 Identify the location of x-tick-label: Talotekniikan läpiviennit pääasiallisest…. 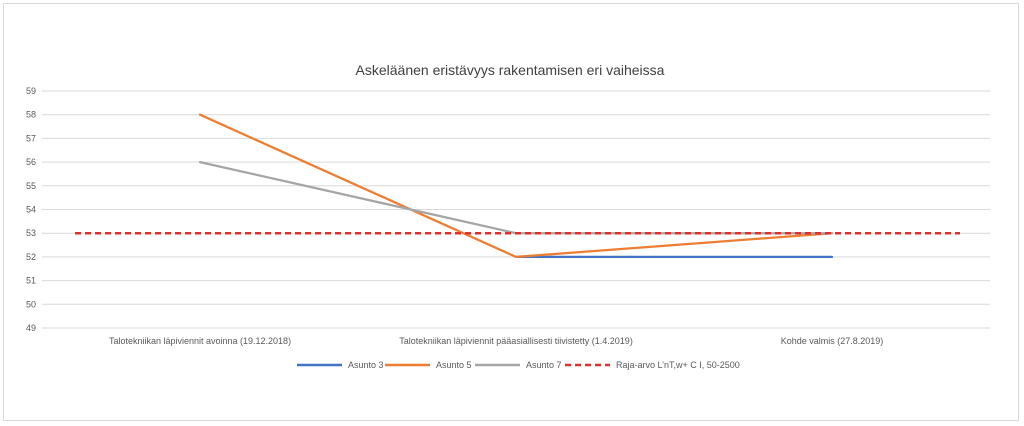
(516, 341).